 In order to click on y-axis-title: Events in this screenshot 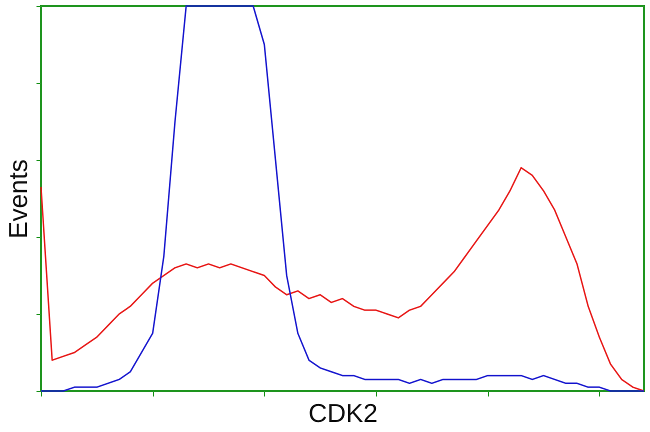, I will do `click(18, 199)`.